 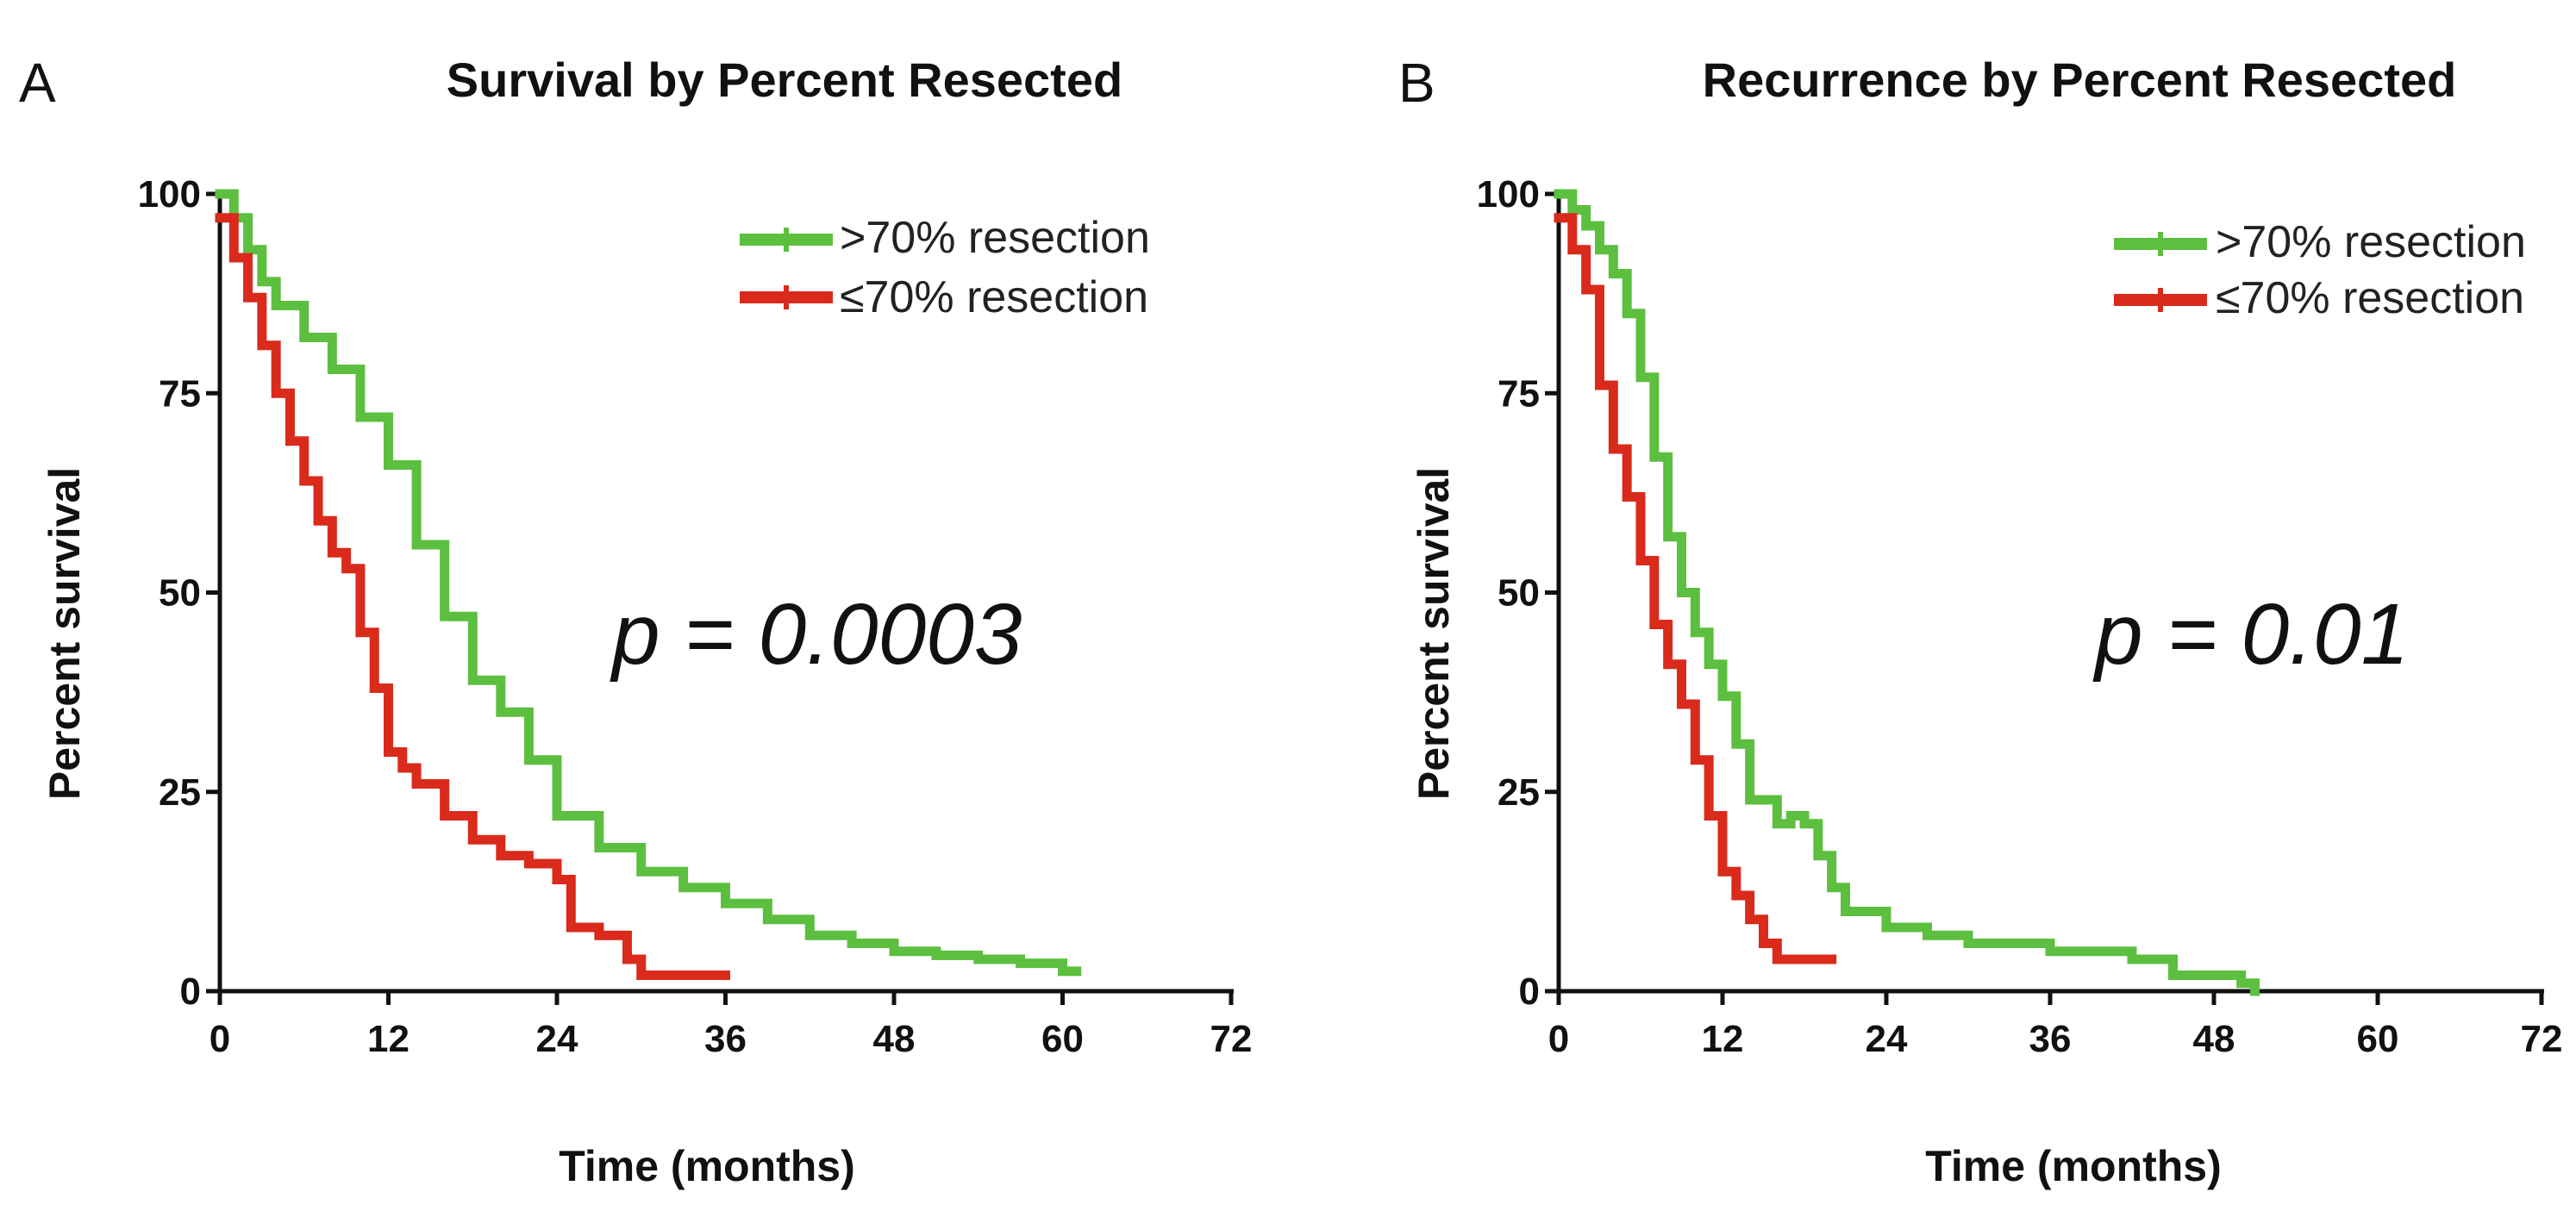 What do you see at coordinates (180, 793) in the screenshot?
I see `y-tick-label-a-1: 25` at bounding box center [180, 793].